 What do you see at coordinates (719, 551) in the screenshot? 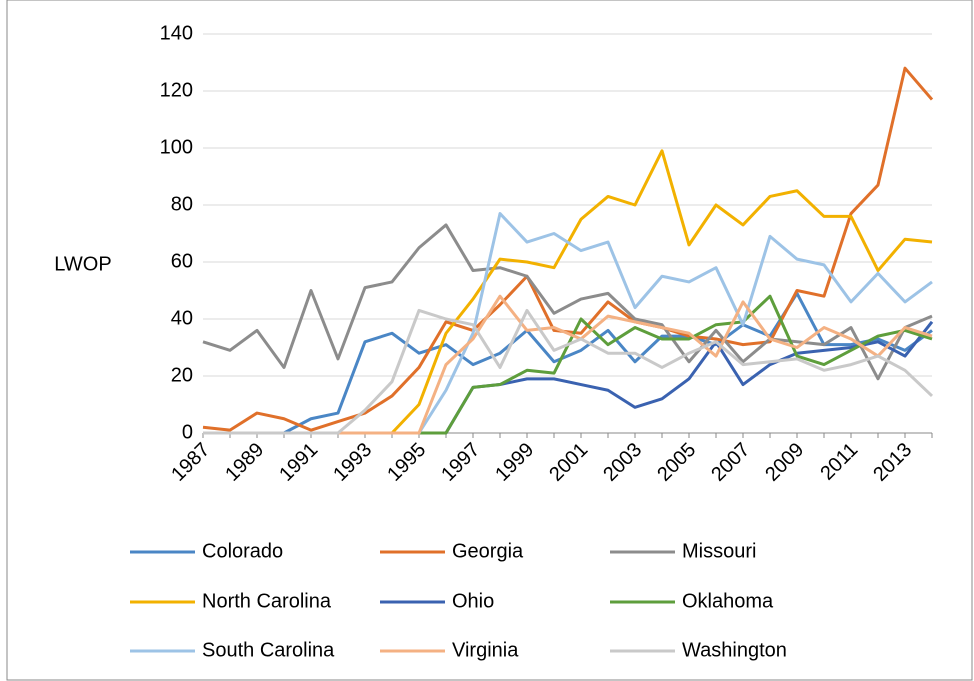
I see `legend-label: Missouri` at bounding box center [719, 551].